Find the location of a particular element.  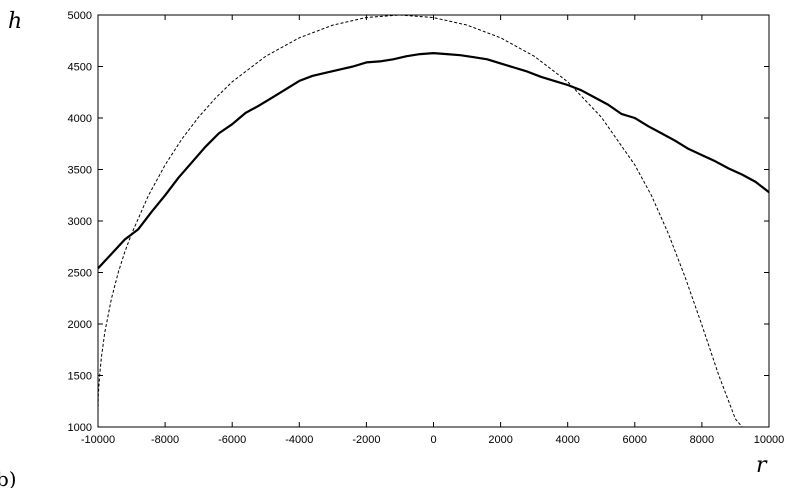

x-axis-label: r is located at coordinates (762, 465).